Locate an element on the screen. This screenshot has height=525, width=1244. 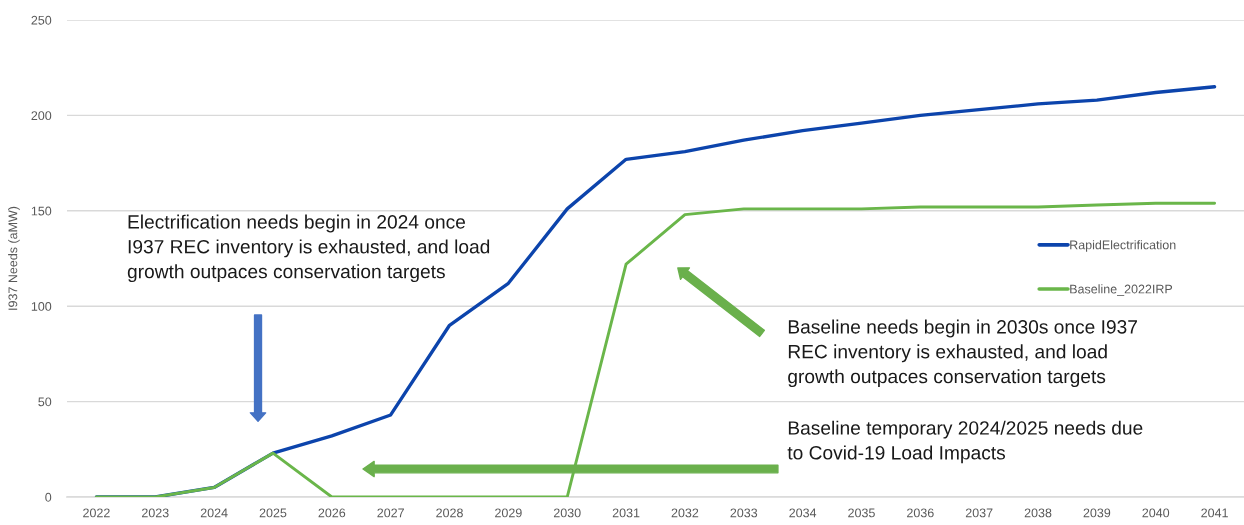
annotation: Baseline needs begin in 2030s once I937 REC inventory is exhausted, and load growth outpaces conservation targets is located at coordinates (962, 353).